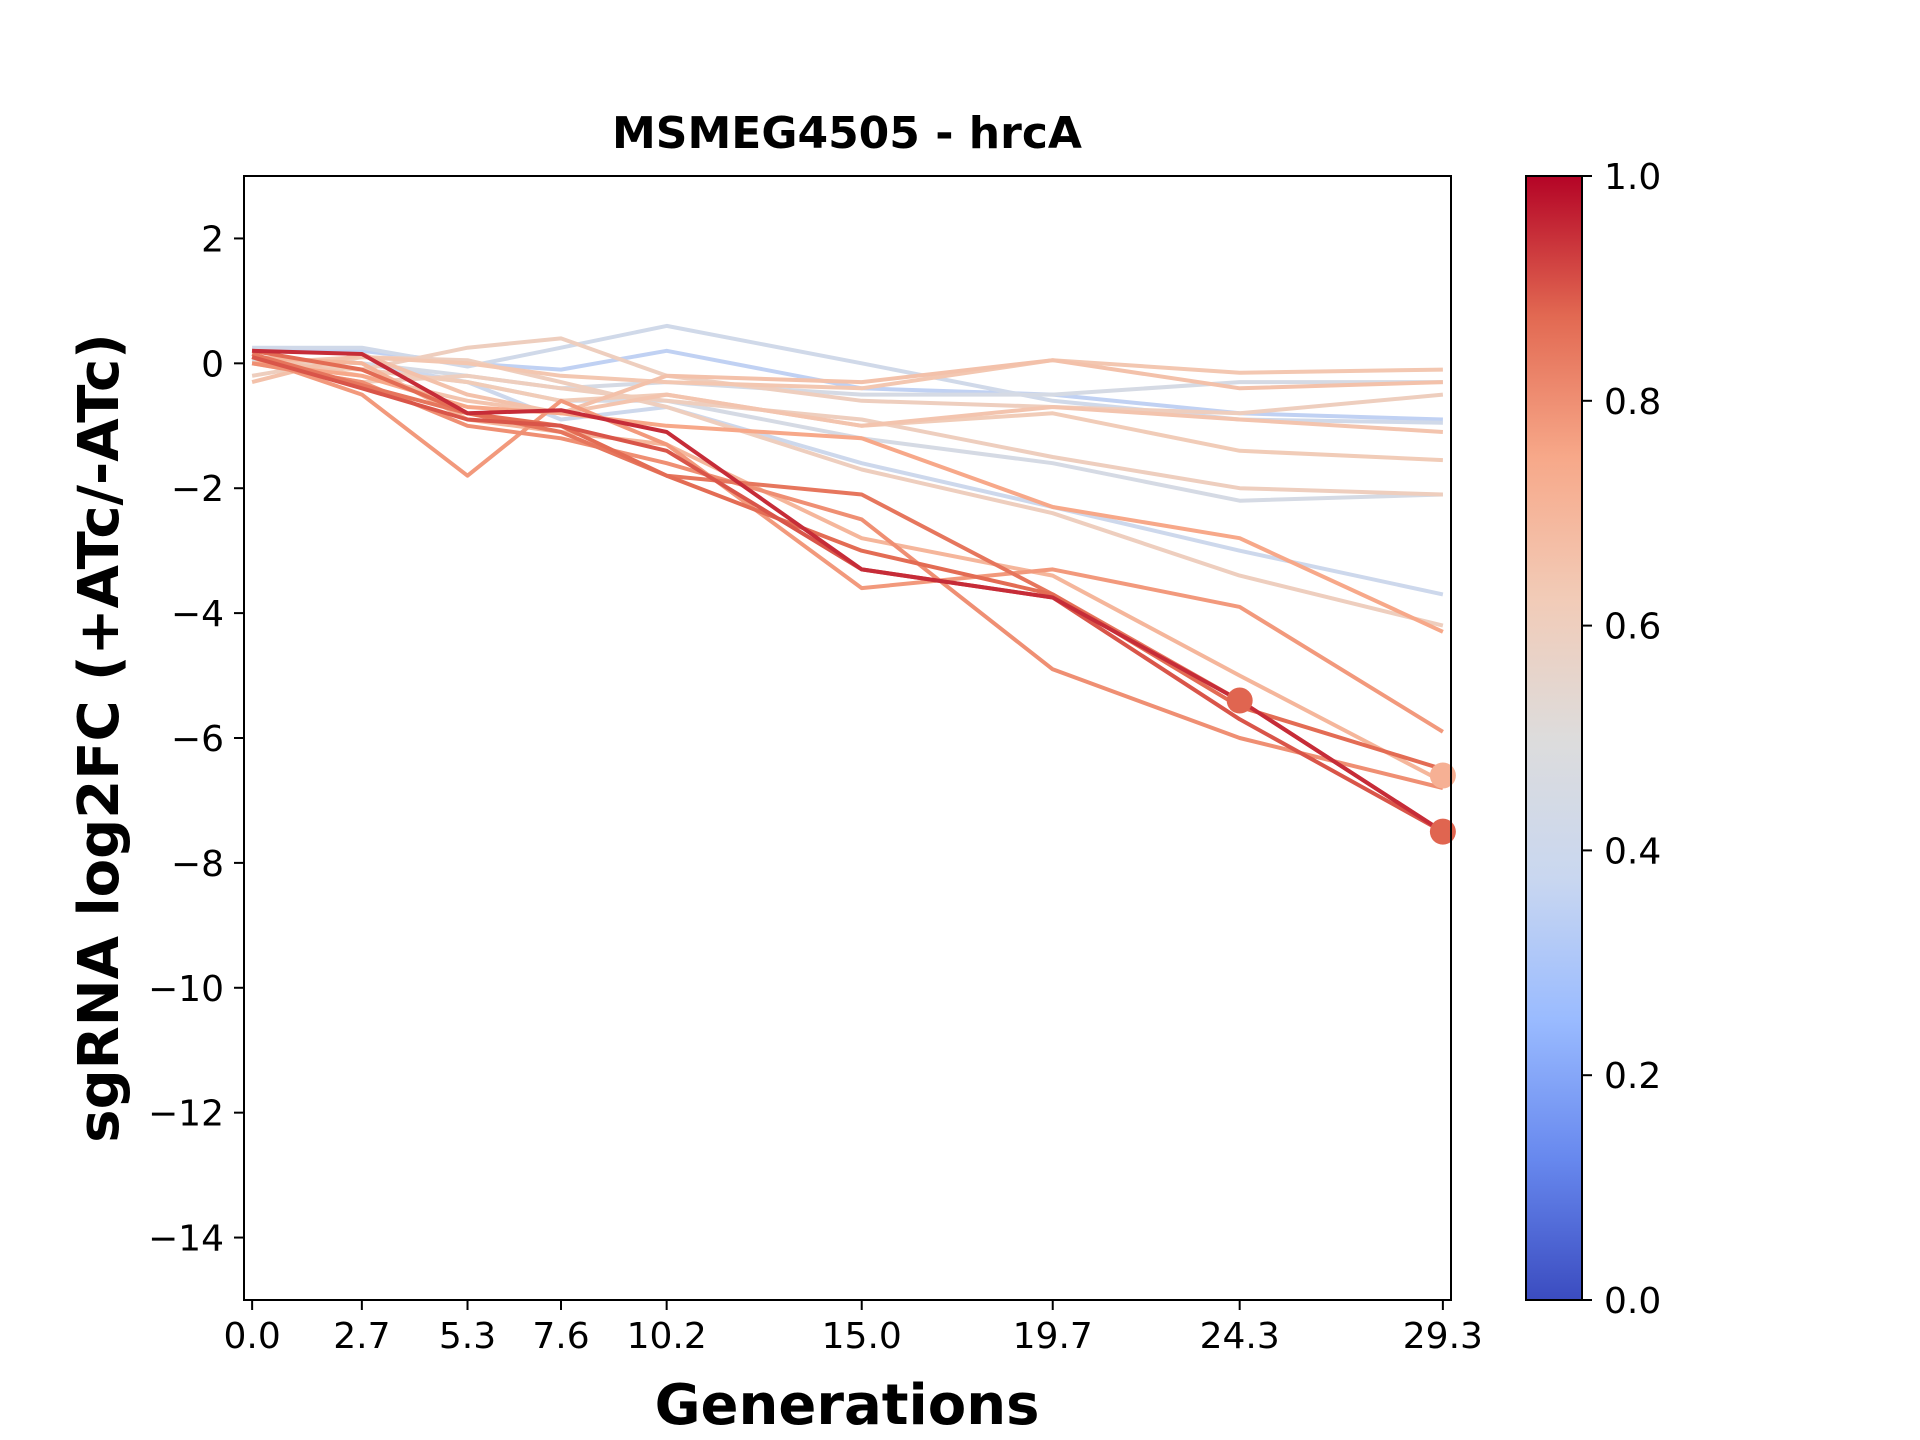 Image resolution: width=1920 pixels, height=1440 pixels. I want to click on colorbar-tick-label: 0.8, so click(1632, 402).